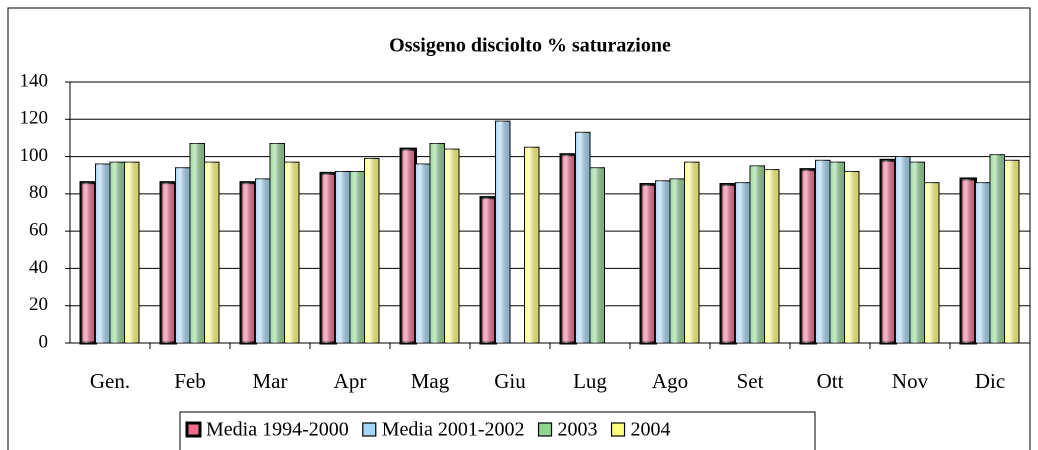 The height and width of the screenshot is (450, 1038). Describe the element at coordinates (38, 192) in the screenshot. I see `y-tick-label: 80` at that location.